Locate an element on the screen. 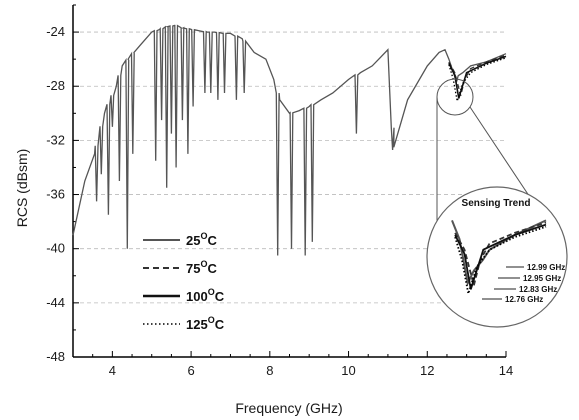  x-tick-label: 6 is located at coordinates (190, 370).